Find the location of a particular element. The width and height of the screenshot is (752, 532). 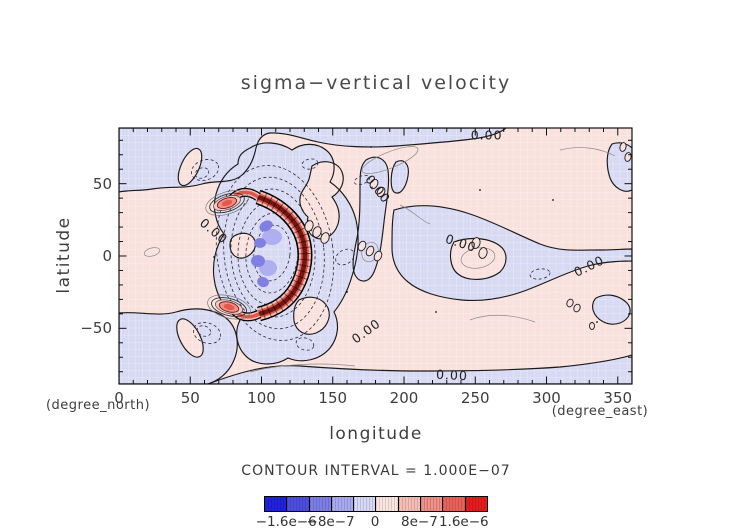

x-axis-title: longitude is located at coordinates (376, 434).